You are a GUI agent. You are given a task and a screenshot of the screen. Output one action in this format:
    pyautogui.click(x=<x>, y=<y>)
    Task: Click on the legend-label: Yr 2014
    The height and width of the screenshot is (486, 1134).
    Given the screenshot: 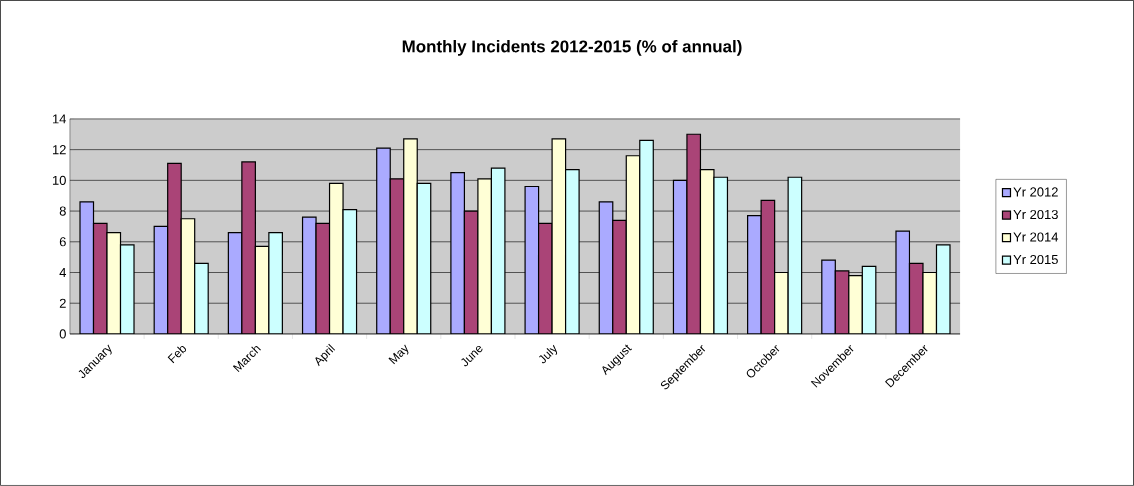 What is the action you would take?
    pyautogui.click(x=1036, y=237)
    